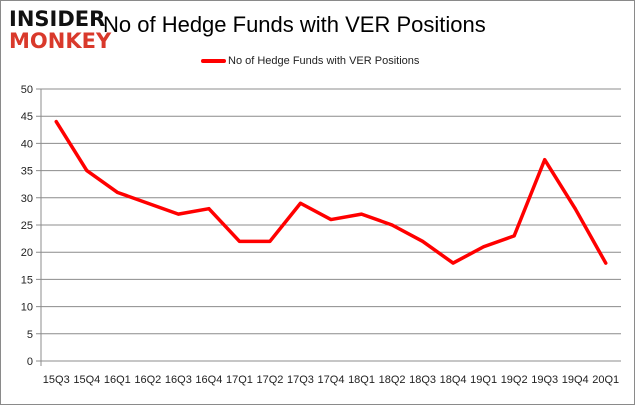 Image resolution: width=635 pixels, height=405 pixels. I want to click on x-tick-label: 18Q2, so click(392, 380).